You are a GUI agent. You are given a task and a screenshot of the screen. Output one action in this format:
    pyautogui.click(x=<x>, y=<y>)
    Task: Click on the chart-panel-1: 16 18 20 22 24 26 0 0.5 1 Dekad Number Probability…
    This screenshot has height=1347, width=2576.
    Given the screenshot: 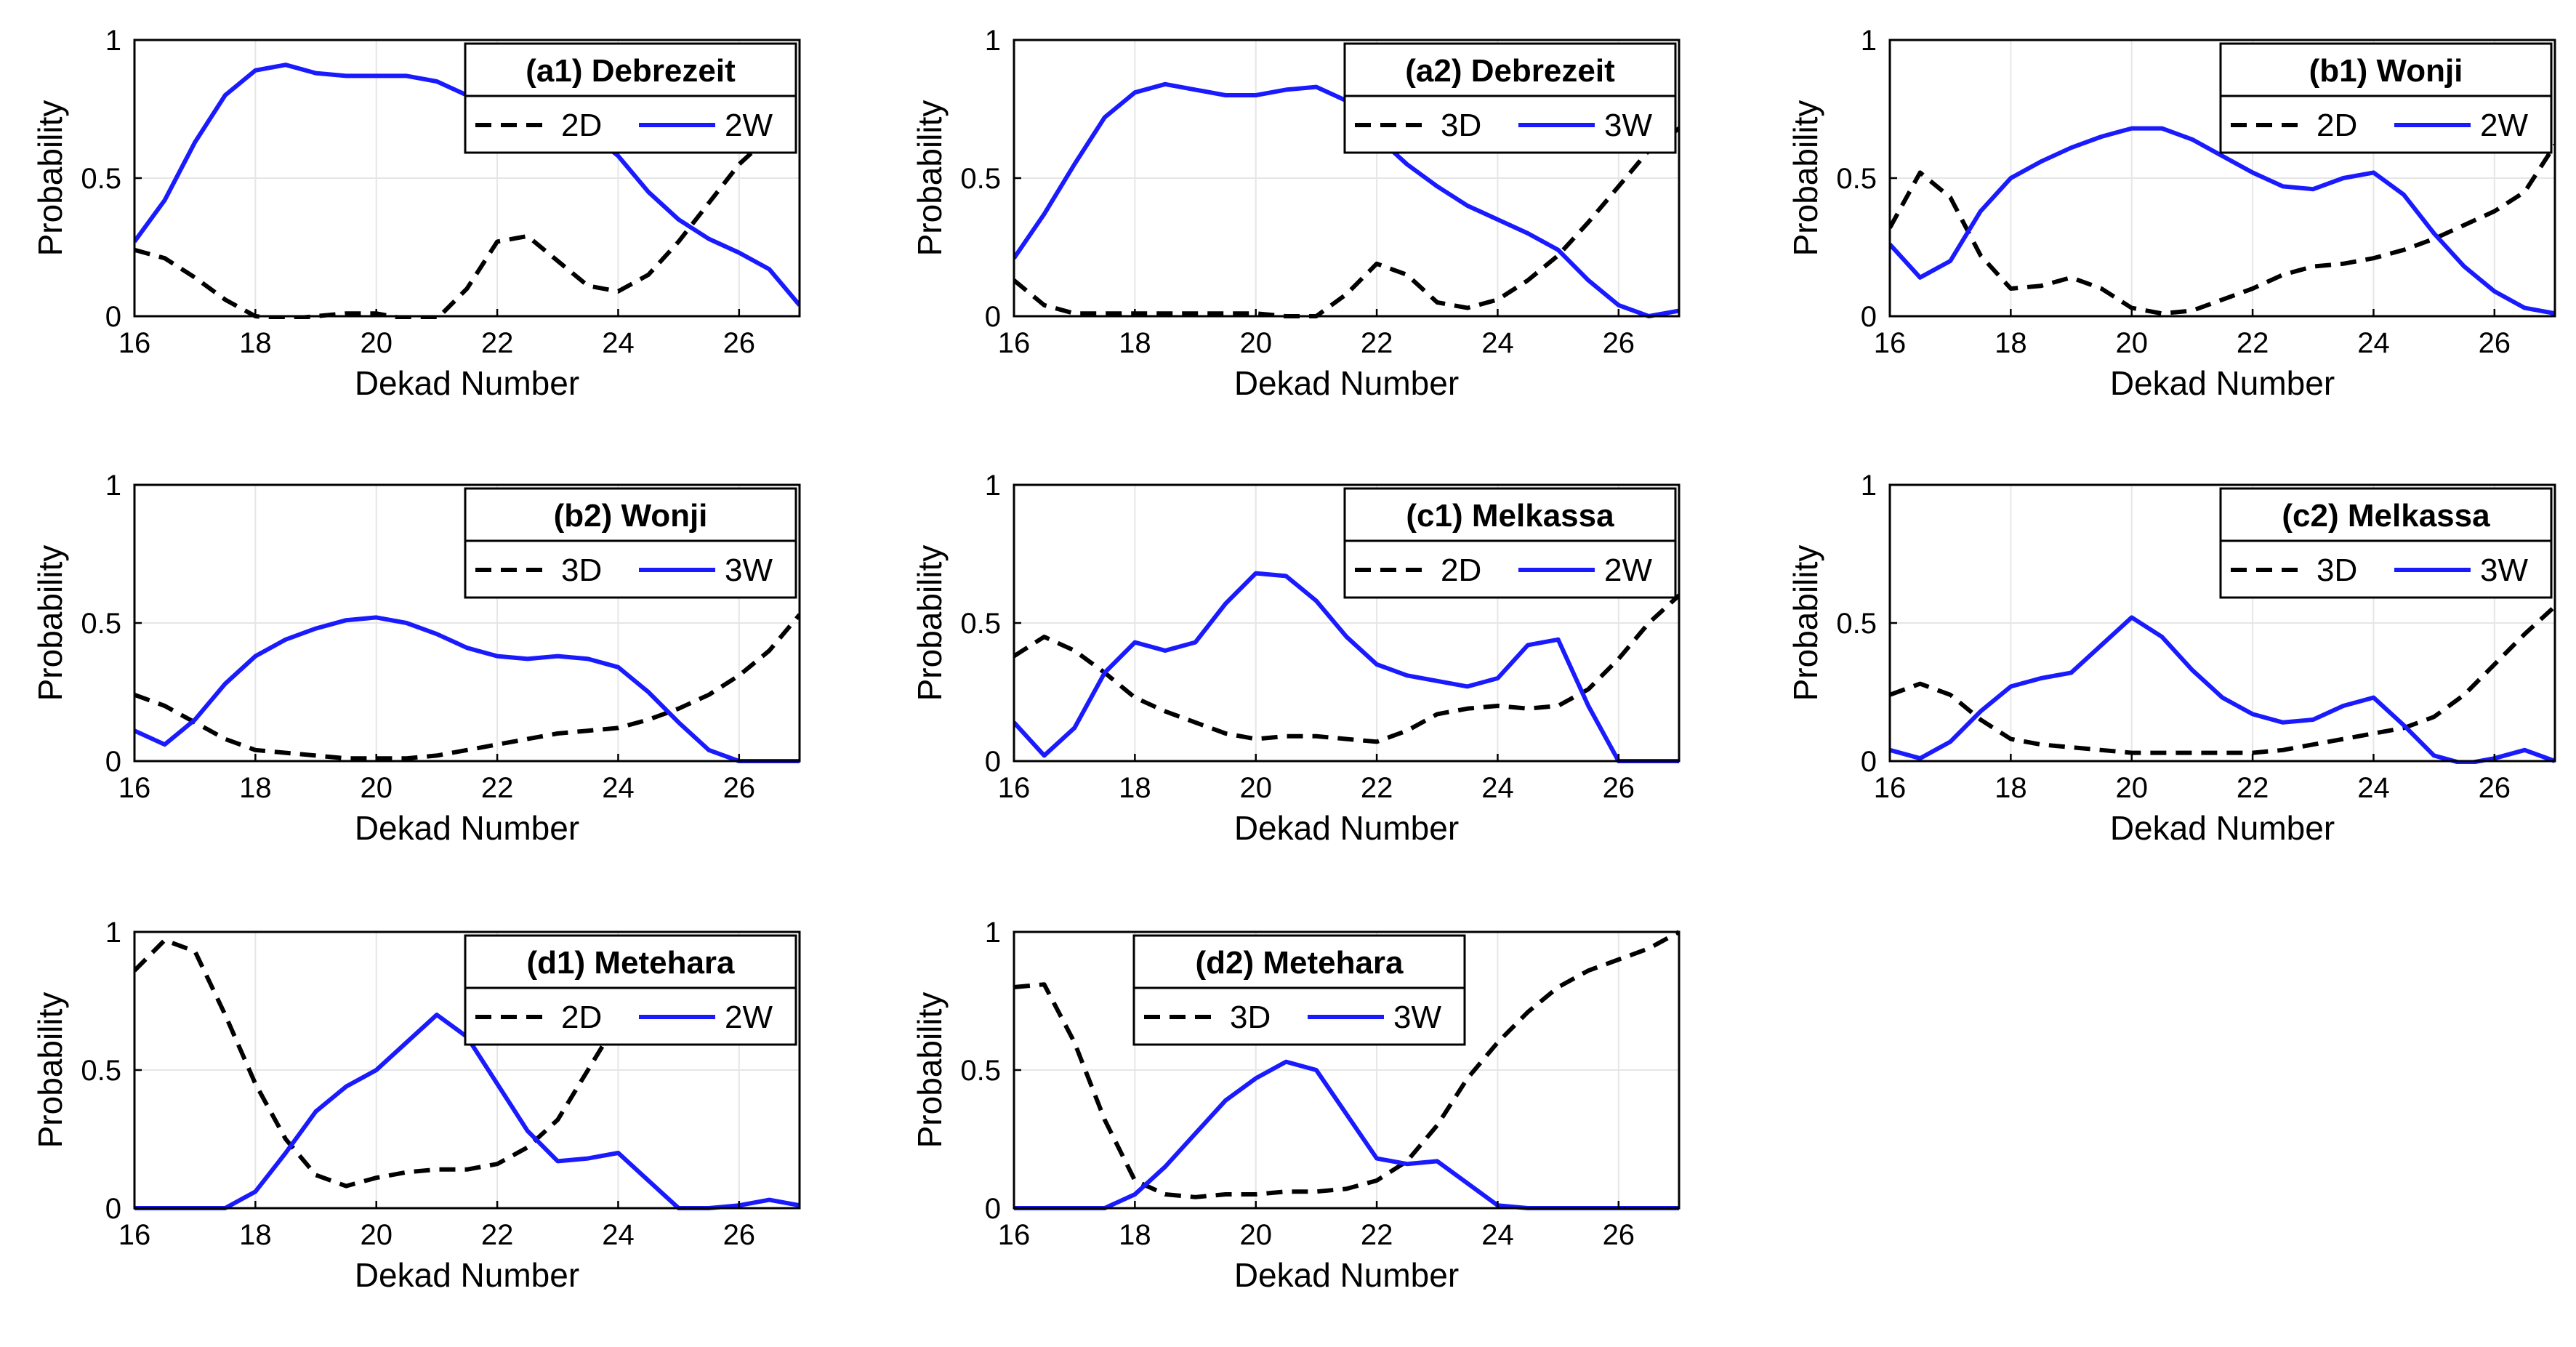 What is the action you would take?
    pyautogui.click(x=416, y=213)
    